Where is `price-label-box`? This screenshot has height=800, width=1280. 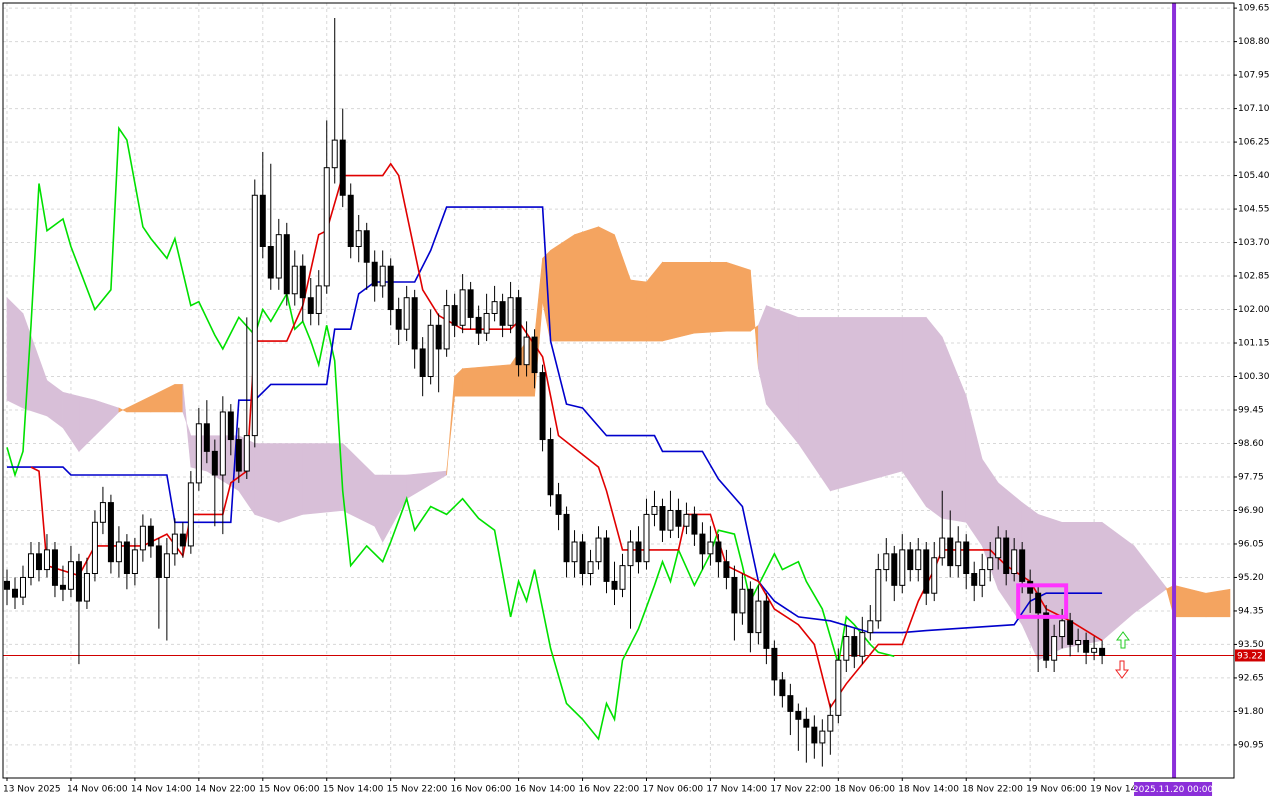 price-label-box is located at coordinates (1250, 655).